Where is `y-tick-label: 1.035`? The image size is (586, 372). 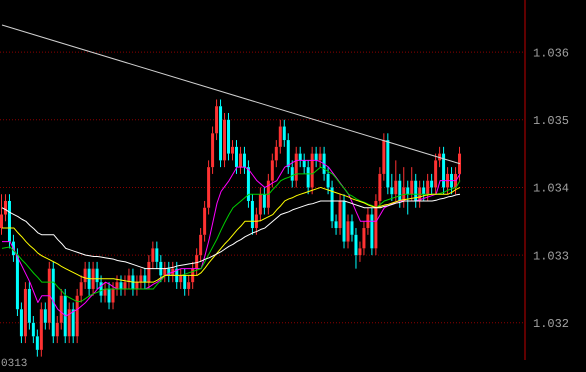 y-tick-label: 1.035 is located at coordinates (551, 121).